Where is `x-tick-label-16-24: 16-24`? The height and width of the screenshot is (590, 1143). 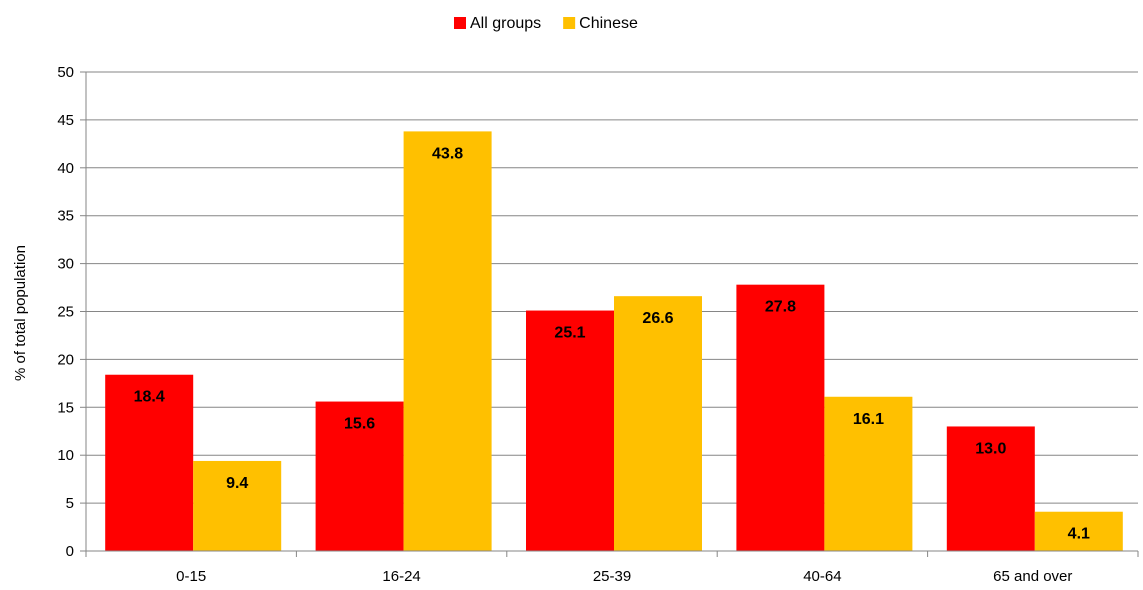
x-tick-label-16-24: 16-24 is located at coordinates (401, 576).